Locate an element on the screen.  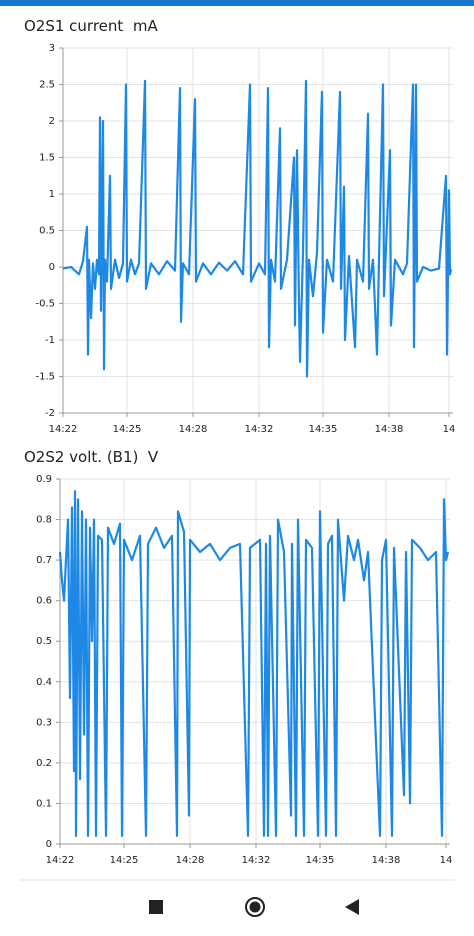
home-button-dot is located at coordinates (255, 907).